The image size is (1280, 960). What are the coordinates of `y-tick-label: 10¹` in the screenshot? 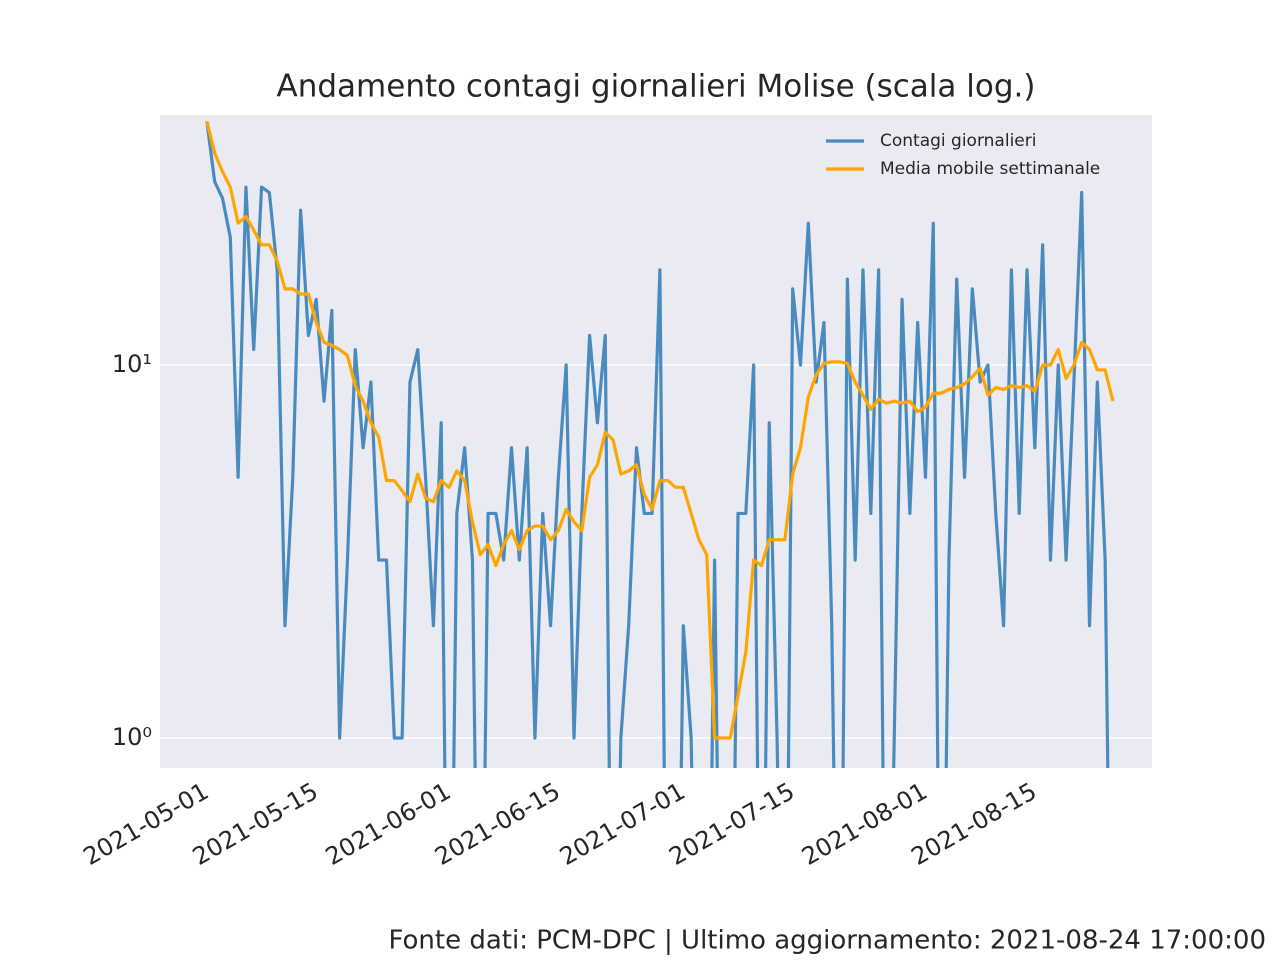 It's located at (132, 364).